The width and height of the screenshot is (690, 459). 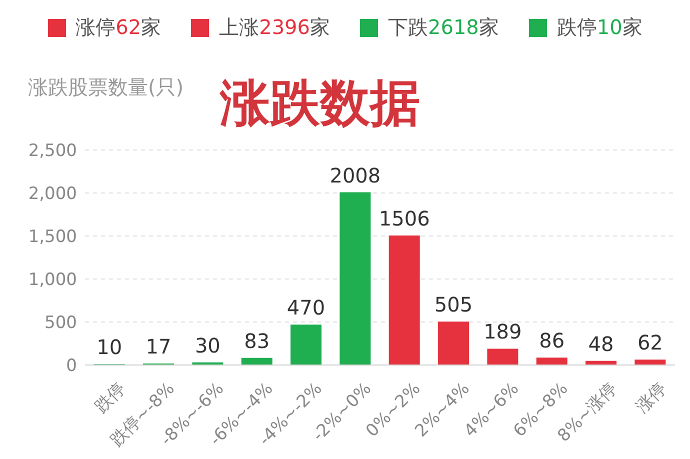 What do you see at coordinates (71, 366) in the screenshot?
I see `y-tick-label: 0` at bounding box center [71, 366].